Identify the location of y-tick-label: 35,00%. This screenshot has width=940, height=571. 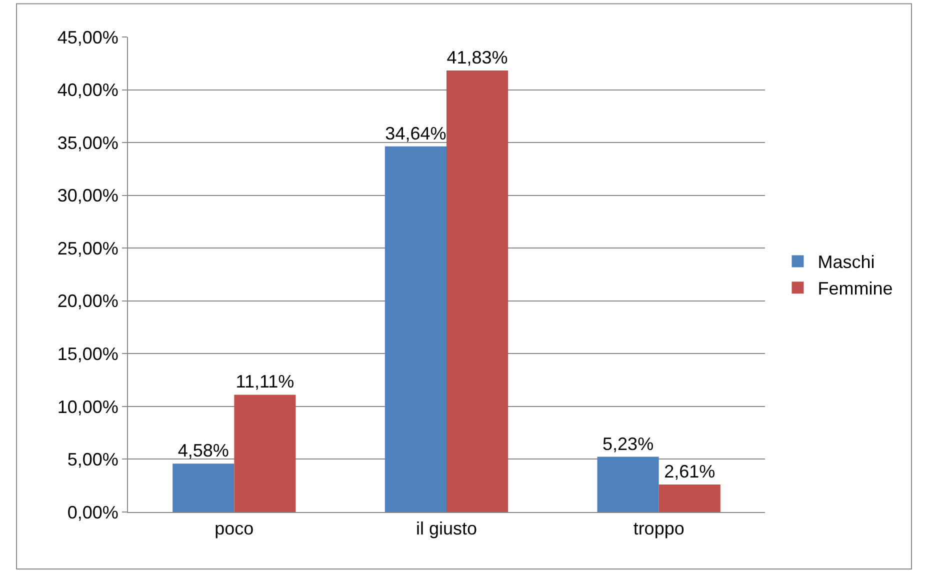
(87, 142).